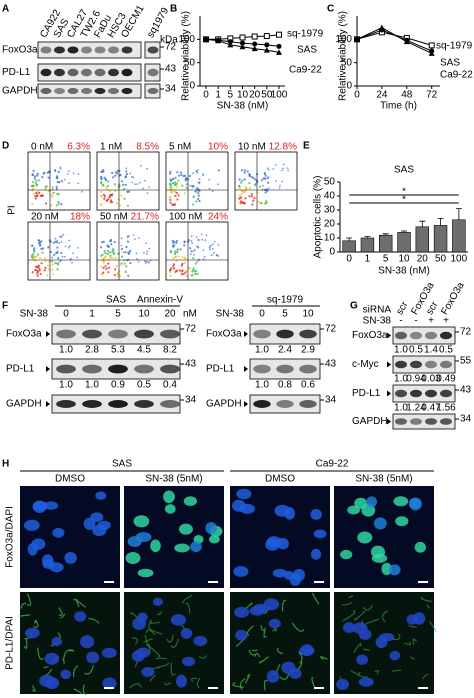 The height and width of the screenshot is (698, 474). What do you see at coordinates (431, 408) in the screenshot?
I see `quant-label: 0.47` at bounding box center [431, 408].